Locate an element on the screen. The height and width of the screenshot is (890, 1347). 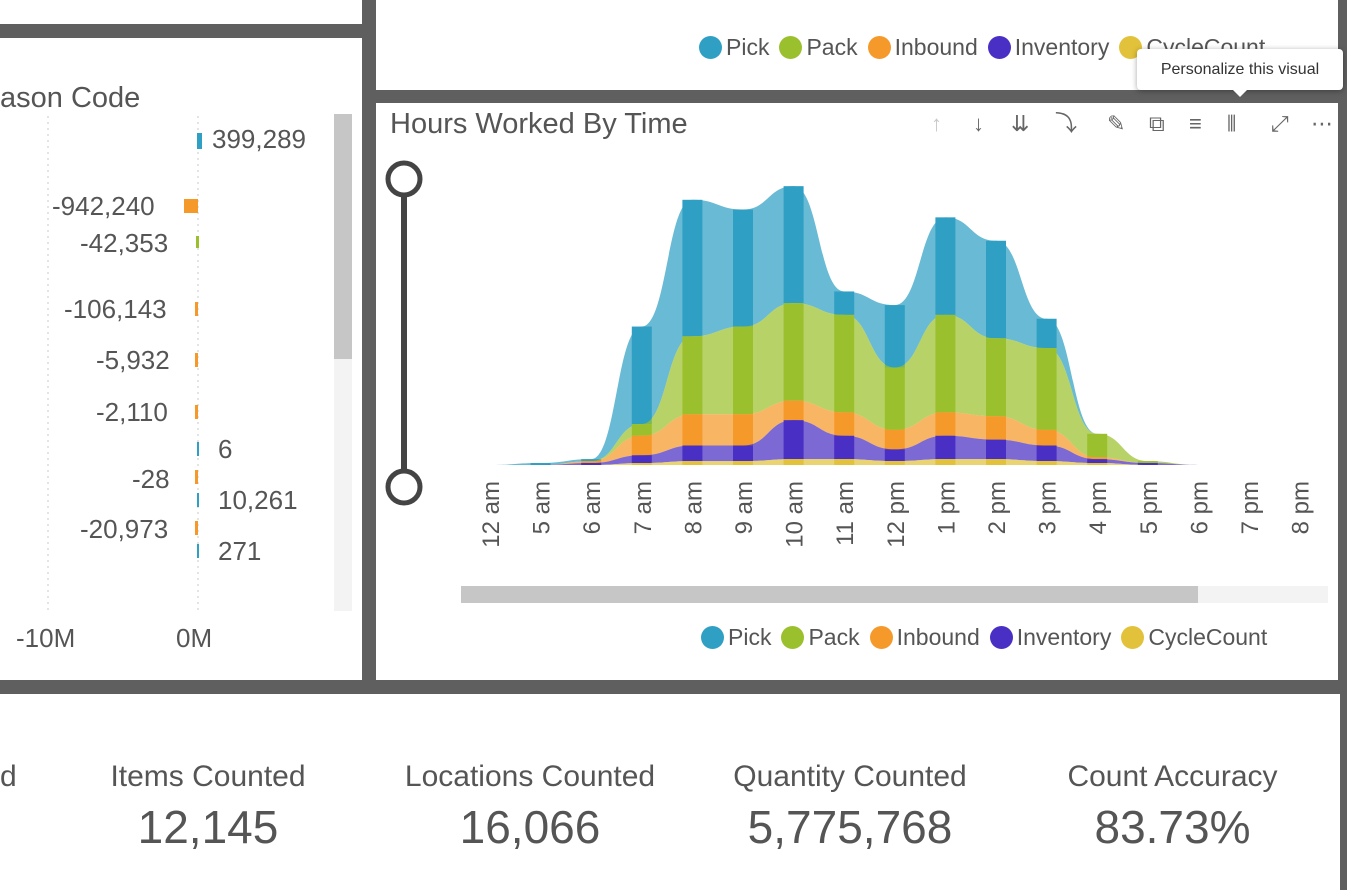
data-label: 10,261 is located at coordinates (258, 500).